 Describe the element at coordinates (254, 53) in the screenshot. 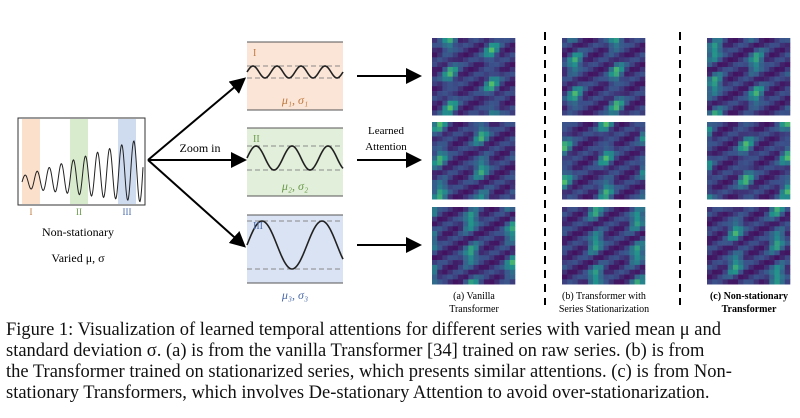

I see `panel-roman: I` at that location.